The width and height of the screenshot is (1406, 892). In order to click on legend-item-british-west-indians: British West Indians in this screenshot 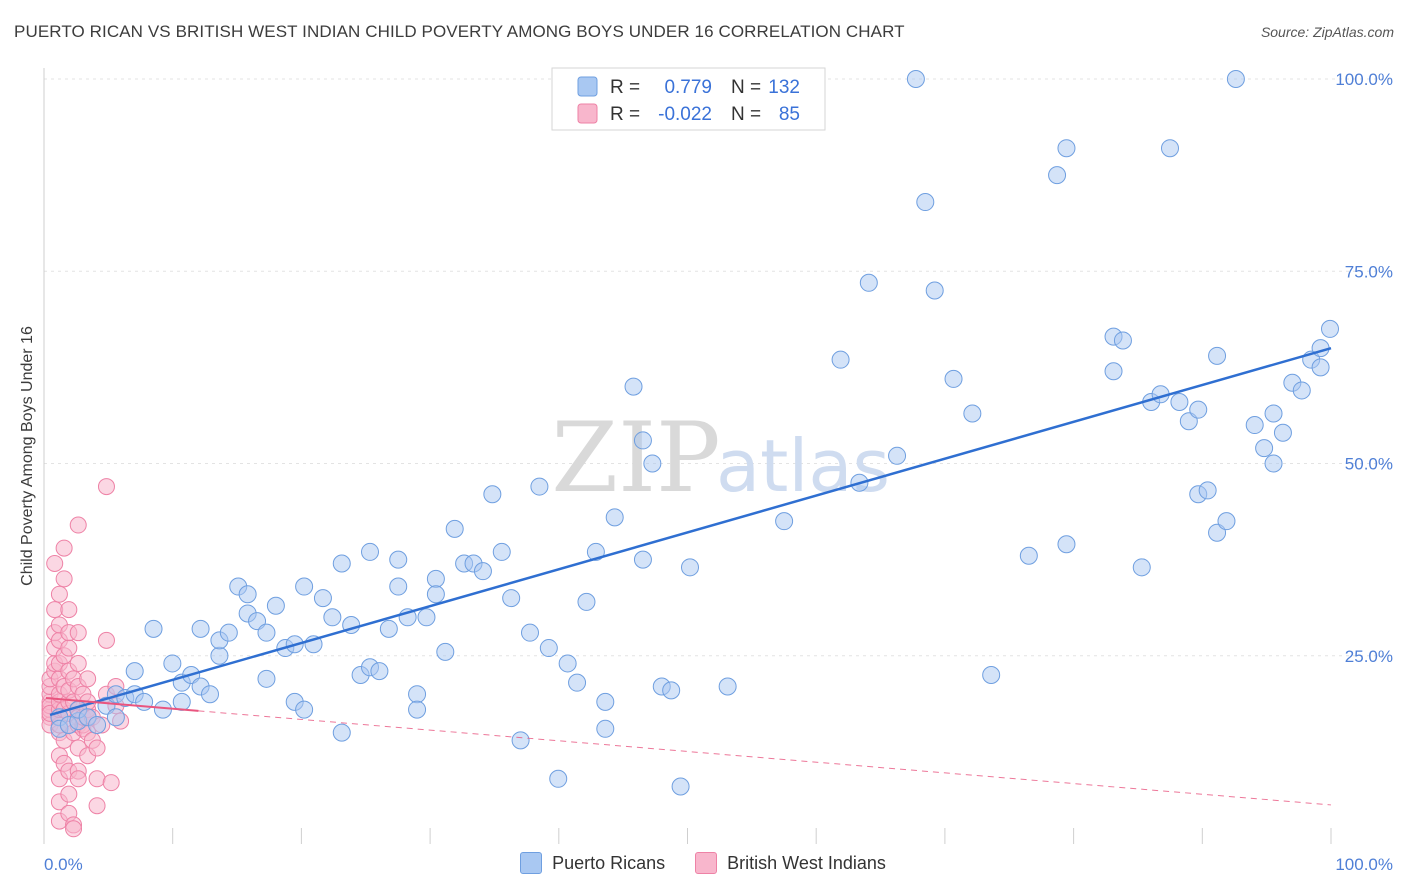, I will do `click(790, 863)`.